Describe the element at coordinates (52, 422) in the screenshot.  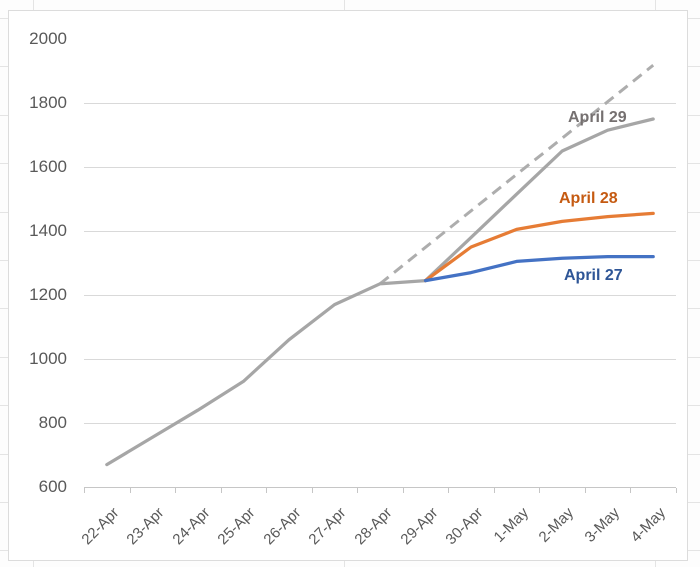
I see `y-tick-label: 800` at that location.